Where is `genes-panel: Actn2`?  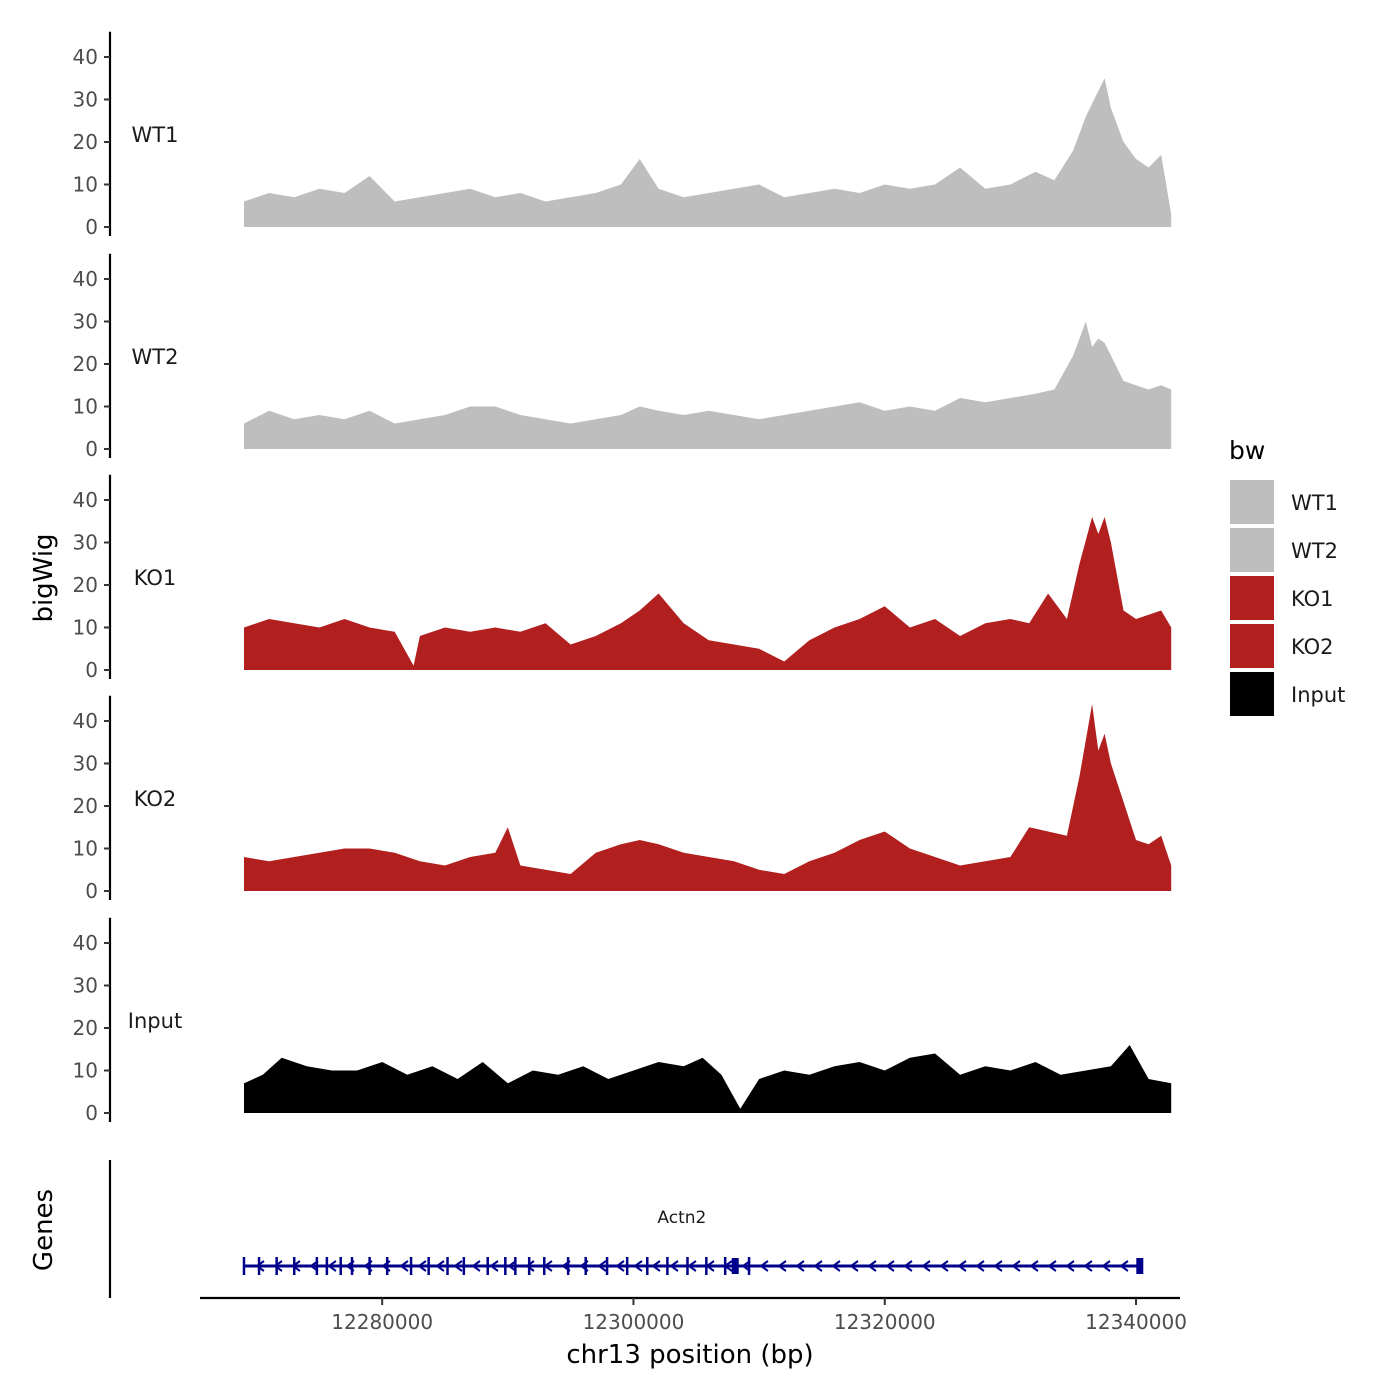 genes-panel: Actn2 is located at coordinates (626, 1229).